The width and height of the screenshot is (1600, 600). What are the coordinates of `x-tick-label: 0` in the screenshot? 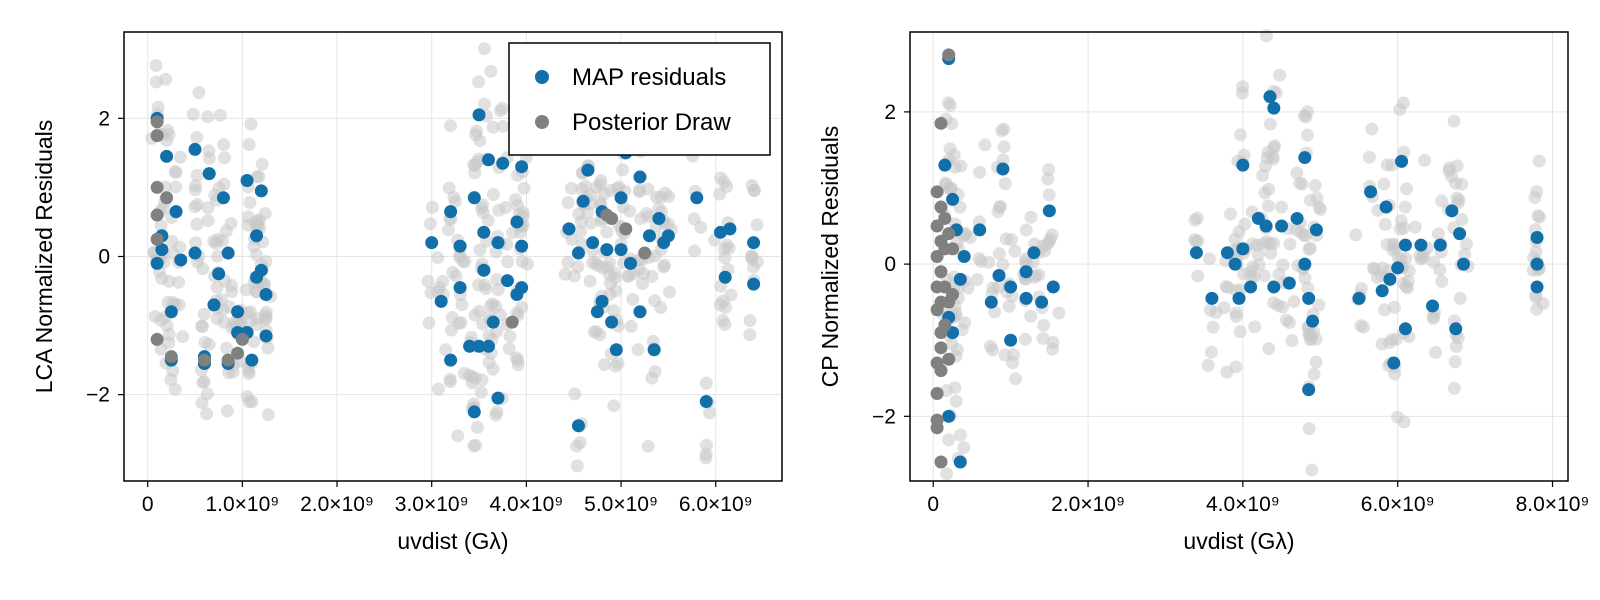 It's located at (933, 504).